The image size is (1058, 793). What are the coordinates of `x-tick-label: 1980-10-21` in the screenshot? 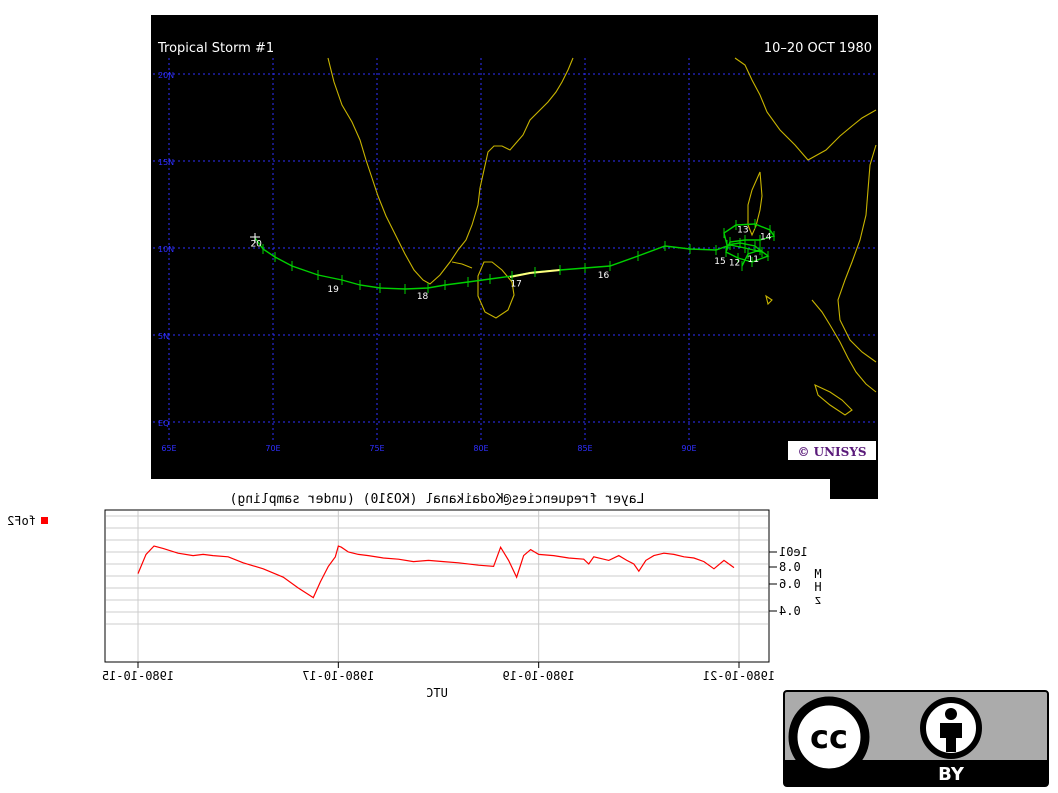 It's located at (739, 676).